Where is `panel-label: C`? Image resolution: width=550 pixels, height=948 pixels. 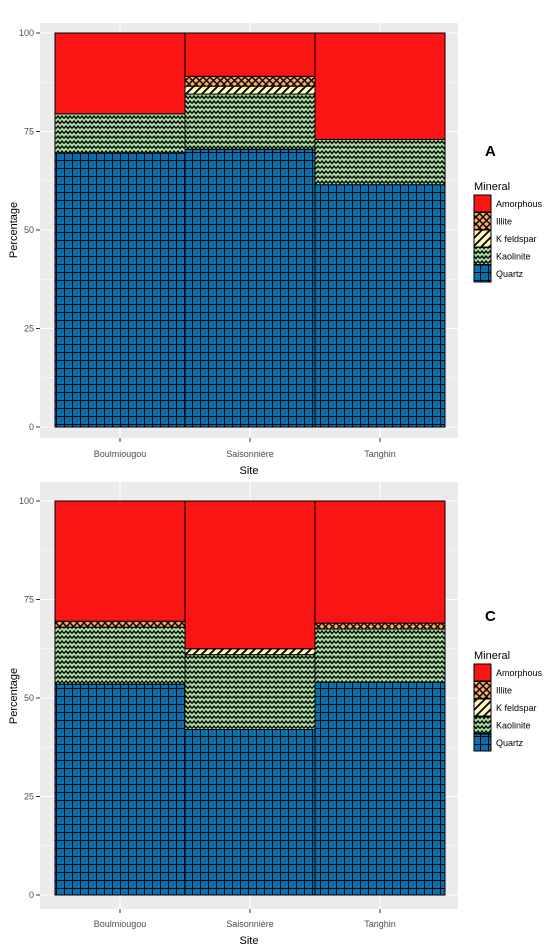
panel-label: C is located at coordinates (490, 616).